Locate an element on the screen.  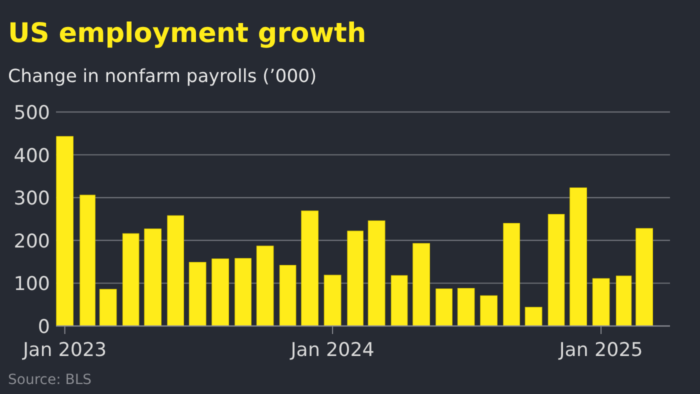
y-tick-label: 300 is located at coordinates (32, 199).